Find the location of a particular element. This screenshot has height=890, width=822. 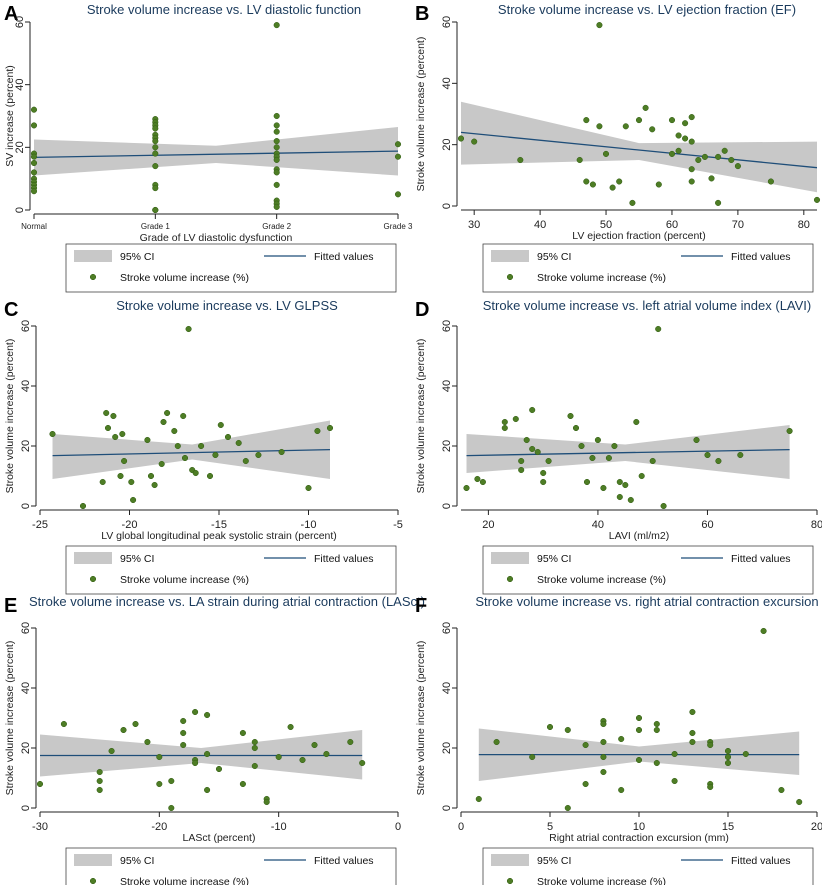

x-tick-label: 80 is located at coordinates (816, 525).